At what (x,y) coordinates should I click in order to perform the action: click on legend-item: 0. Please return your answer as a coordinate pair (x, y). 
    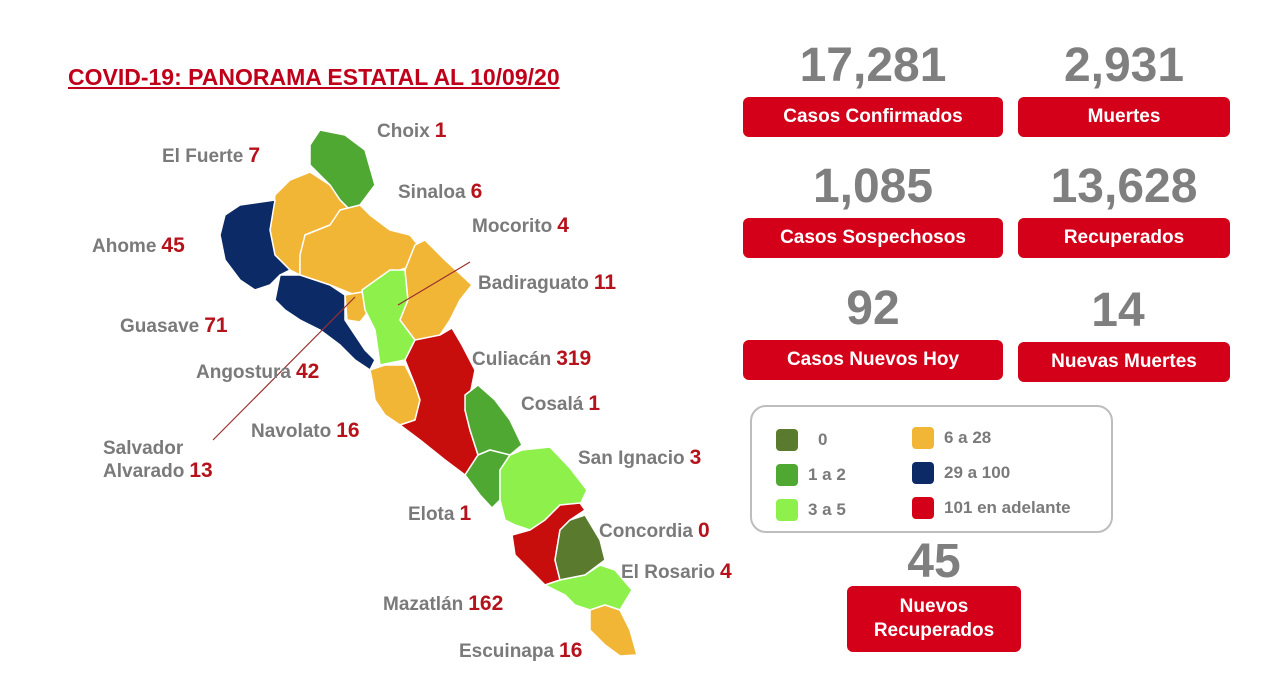
    Looking at the image, I should click on (801, 440).